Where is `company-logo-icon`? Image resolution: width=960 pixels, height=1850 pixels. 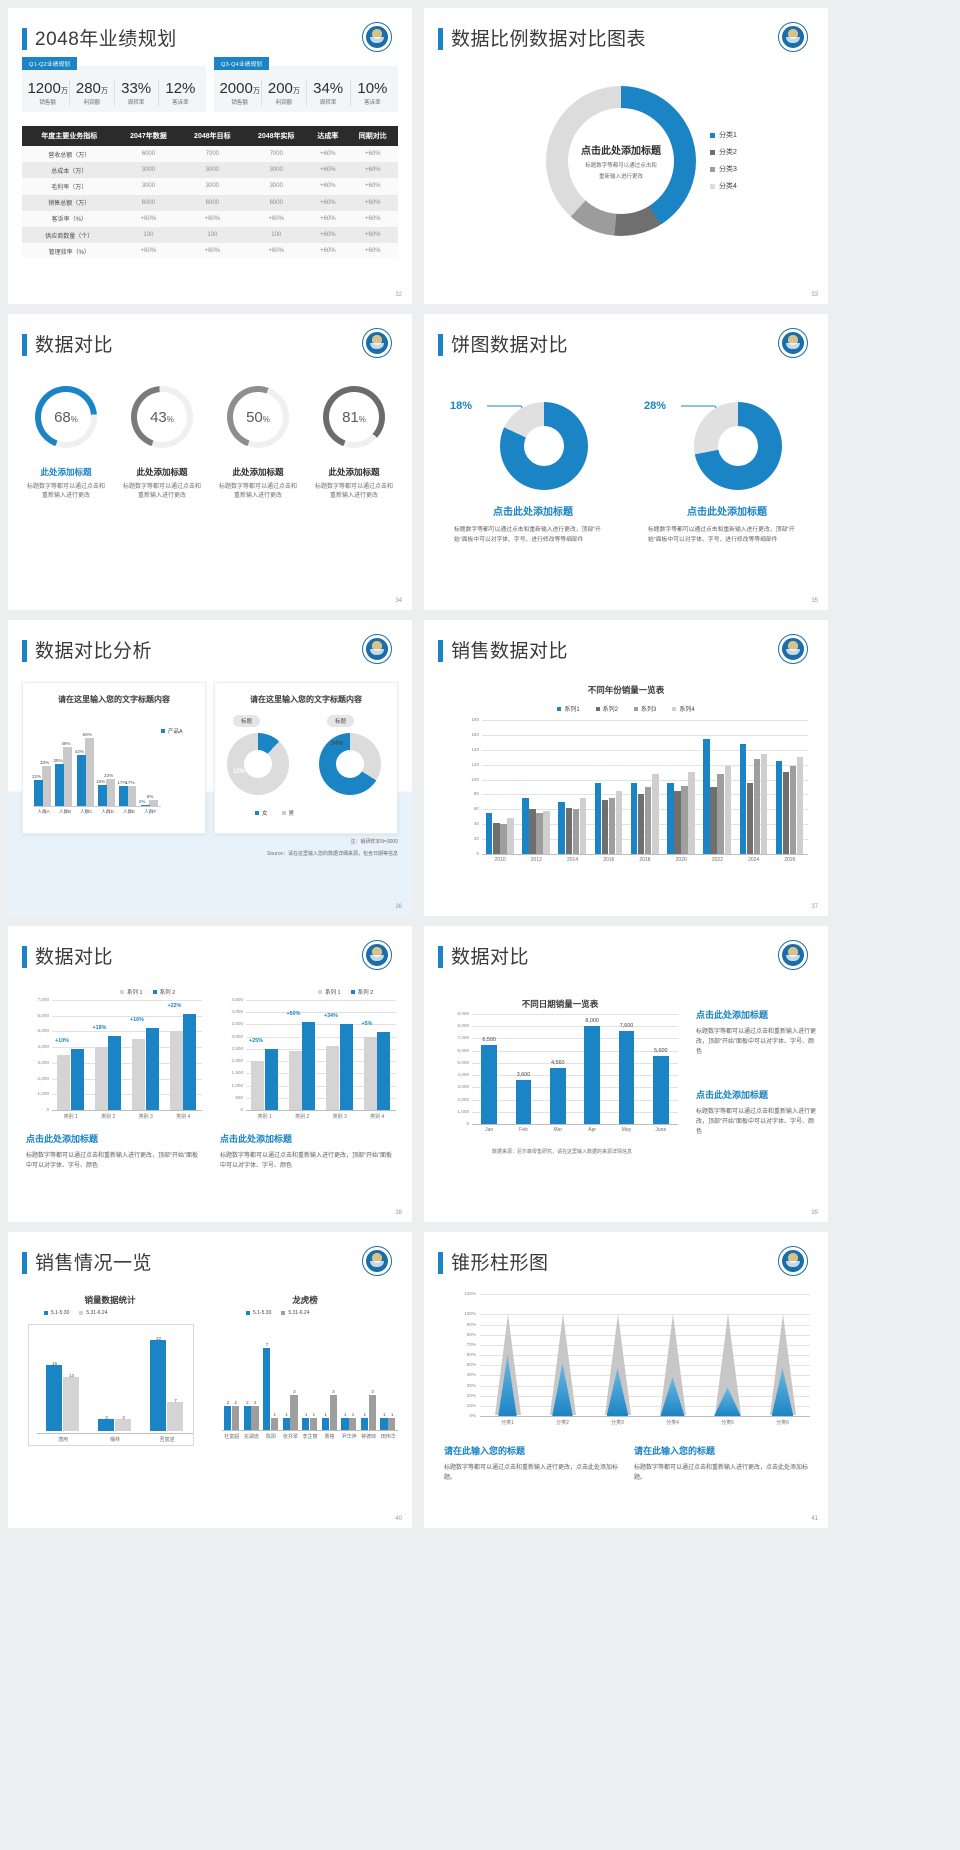
company-logo-icon is located at coordinates (793, 343).